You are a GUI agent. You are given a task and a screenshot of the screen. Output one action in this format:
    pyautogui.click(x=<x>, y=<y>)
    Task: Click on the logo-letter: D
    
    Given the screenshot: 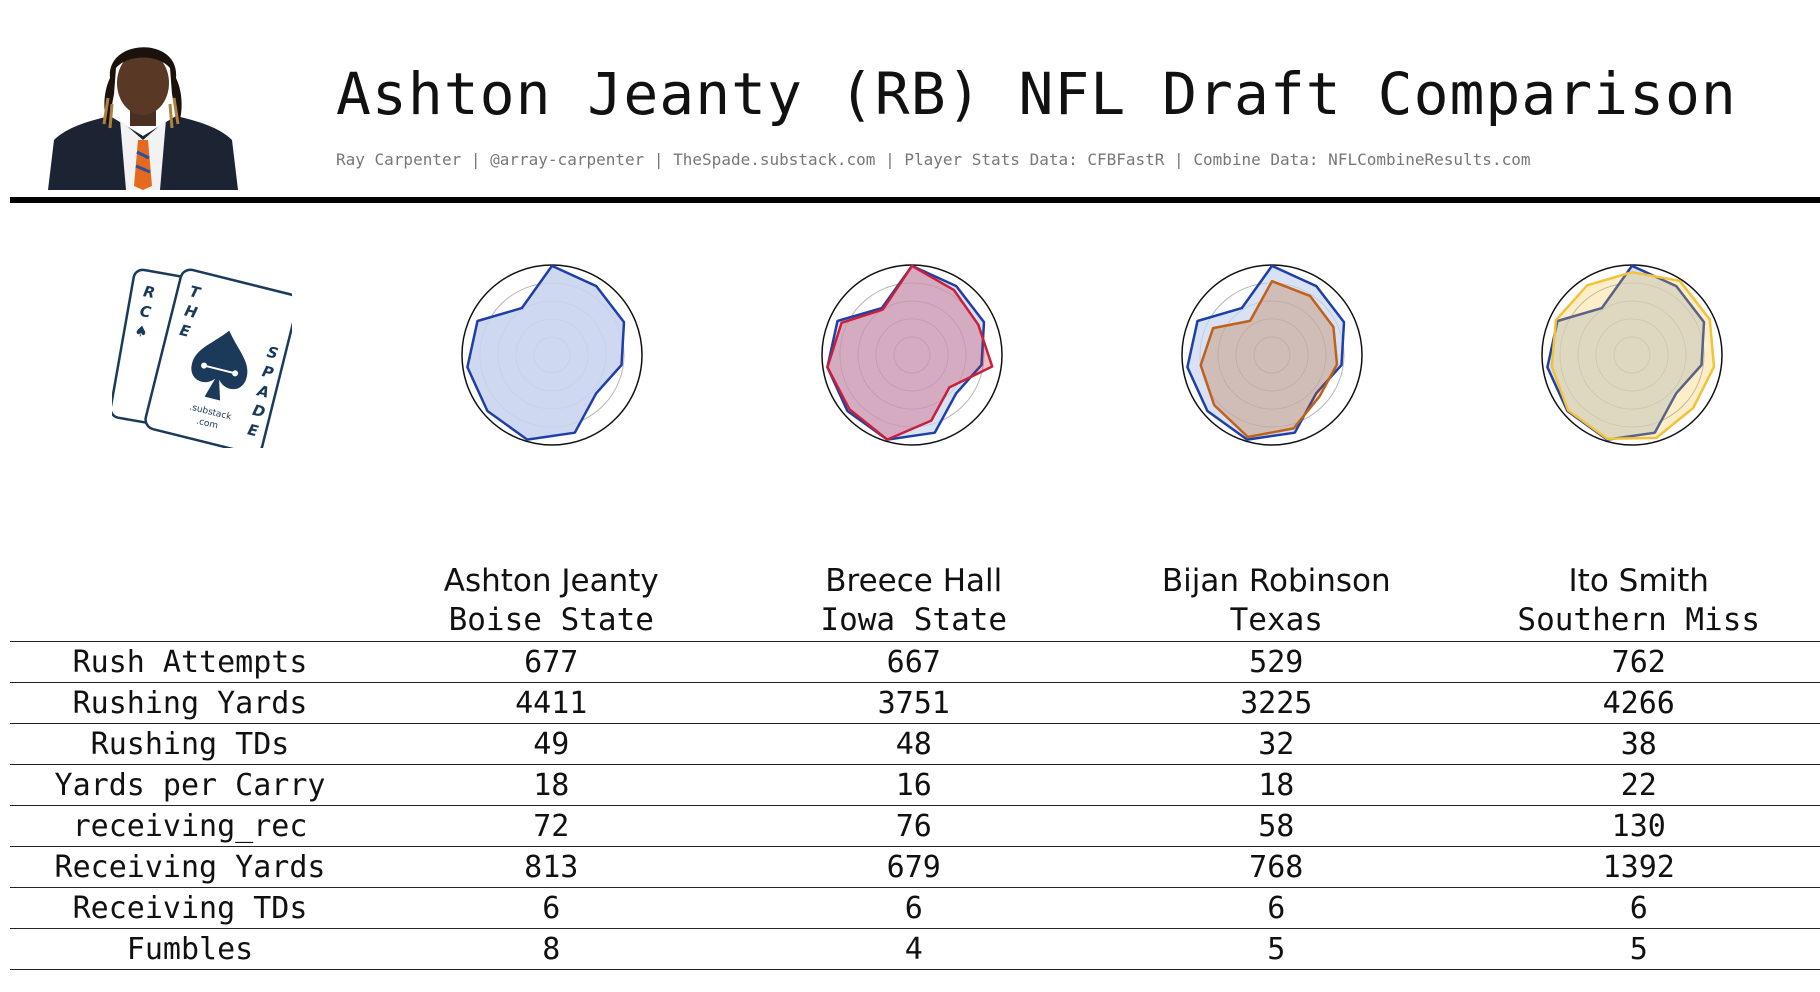 What is the action you would take?
    pyautogui.click(x=259, y=411)
    